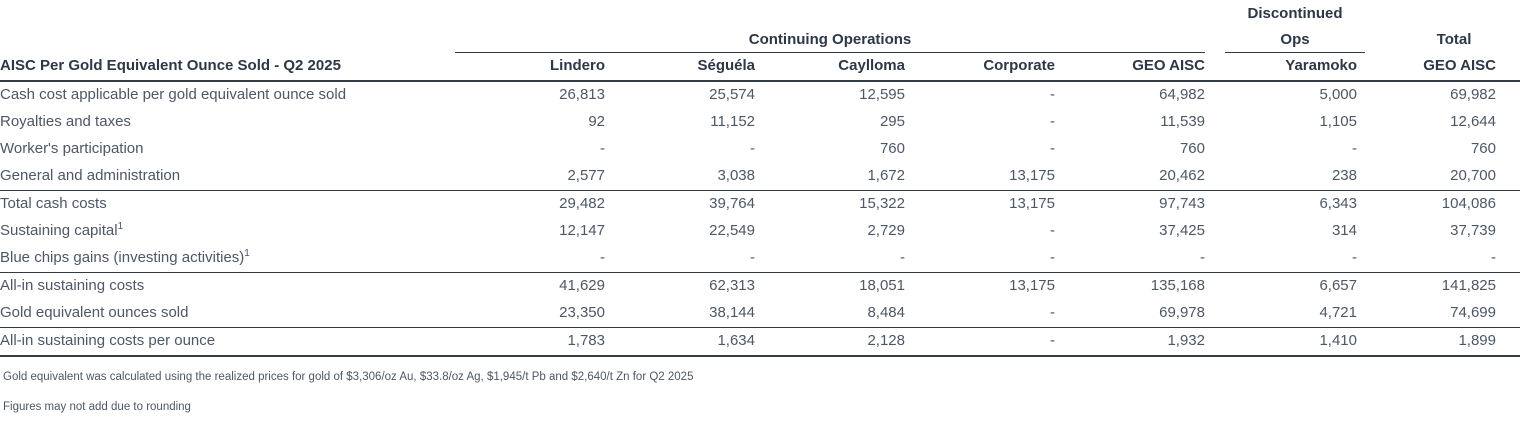  Describe the element at coordinates (1182, 122) in the screenshot. I see `cell-value: 11,539` at that location.